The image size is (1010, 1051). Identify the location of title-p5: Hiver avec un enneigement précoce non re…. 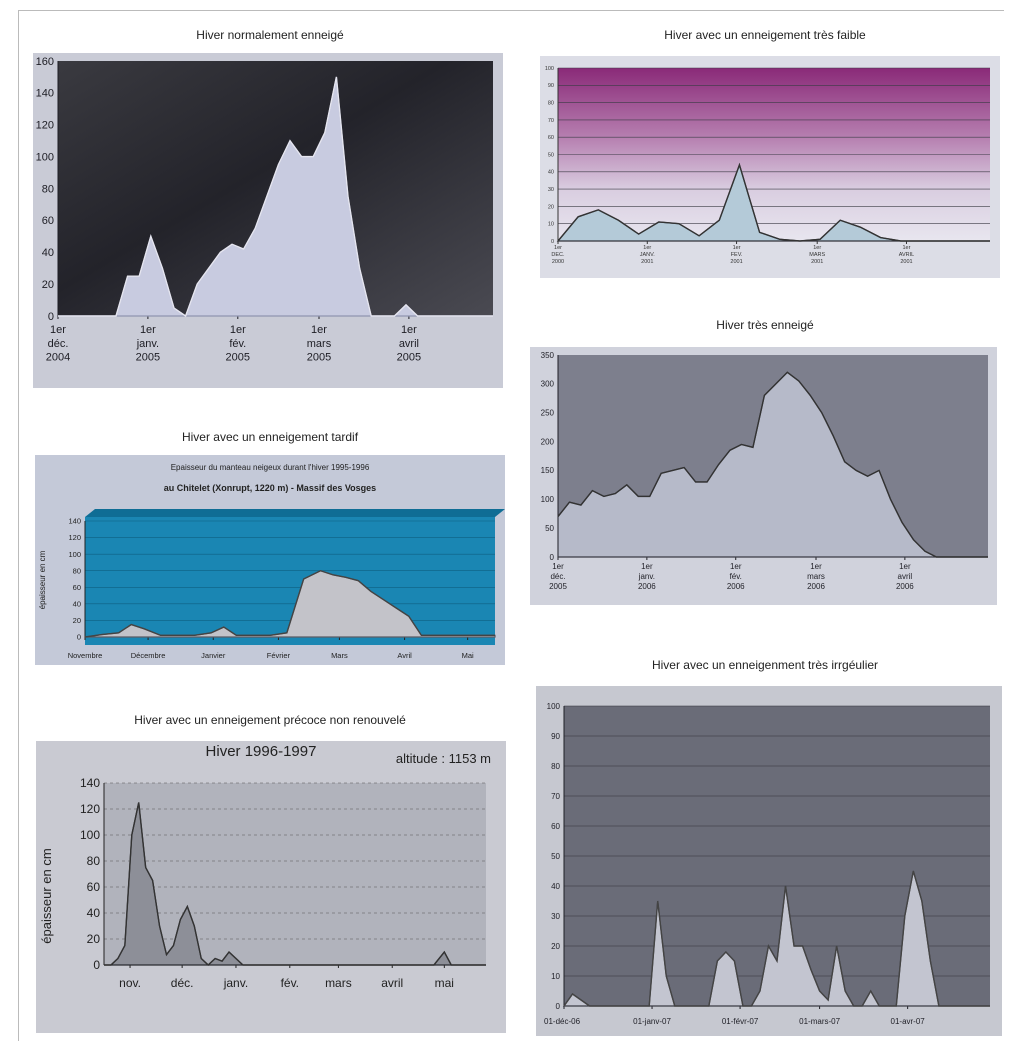
(270, 720).